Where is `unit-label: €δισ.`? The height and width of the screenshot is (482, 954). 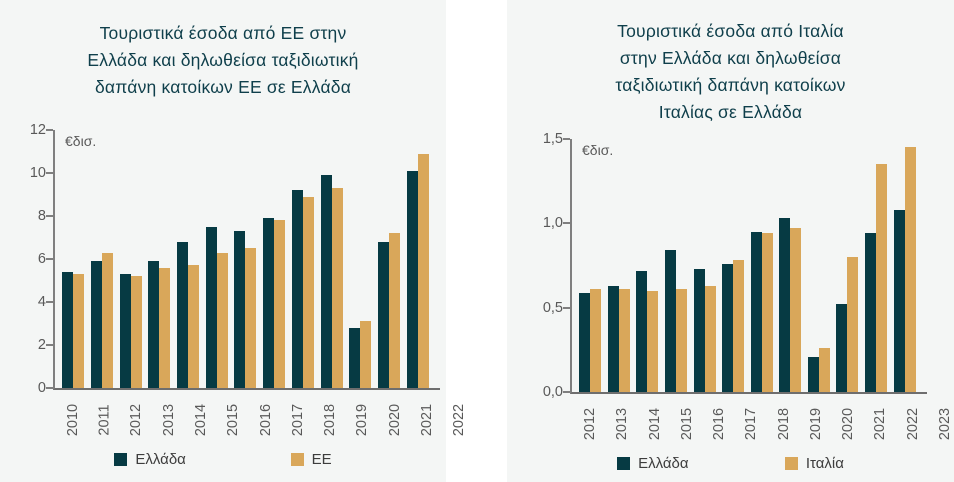 unit-label: €δισ. is located at coordinates (598, 150).